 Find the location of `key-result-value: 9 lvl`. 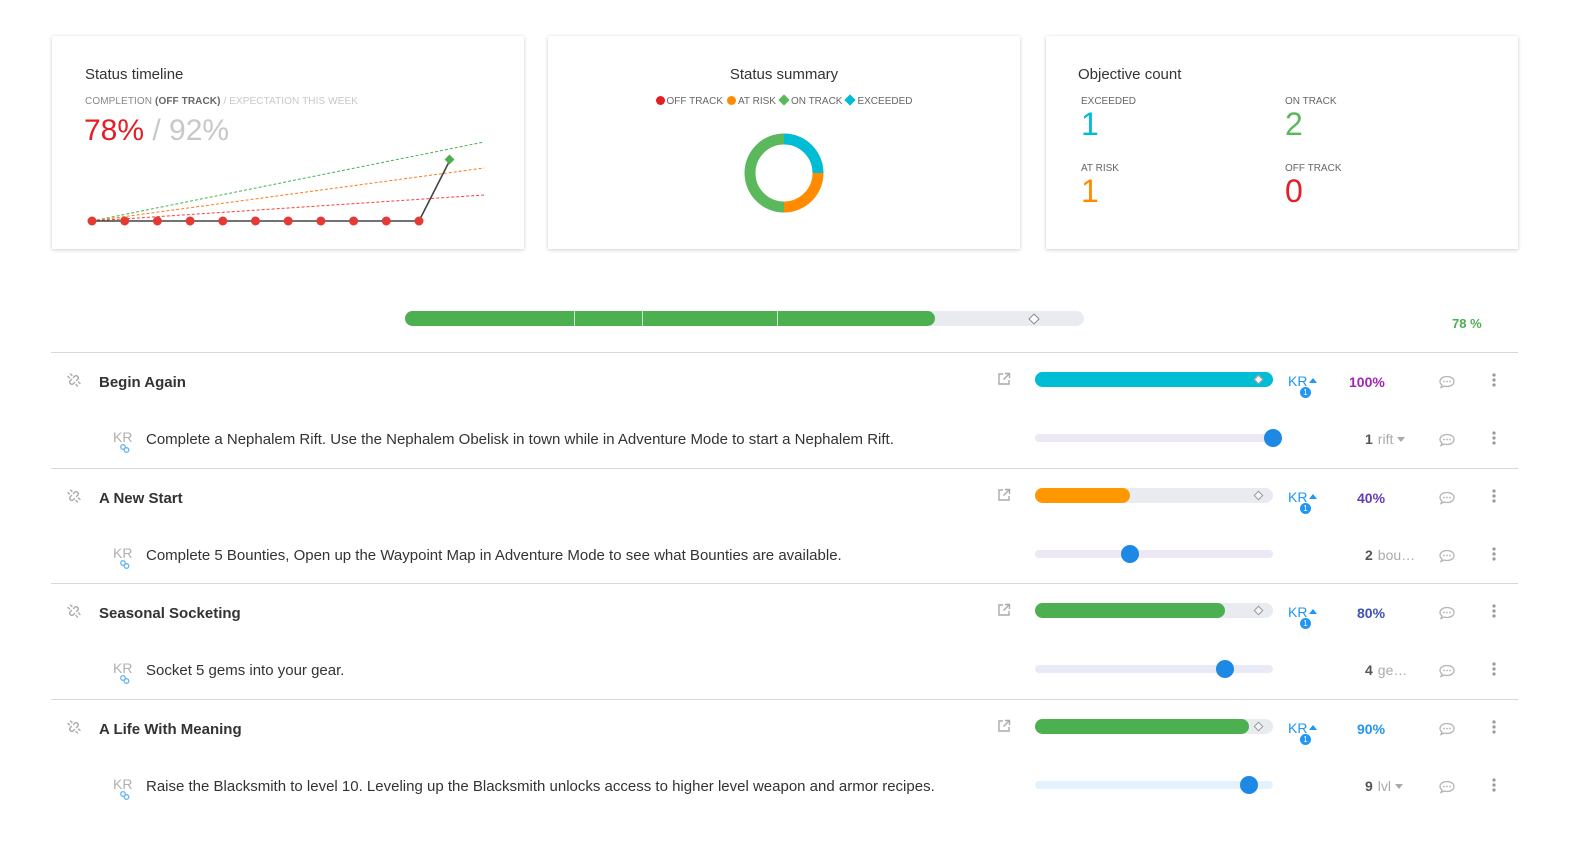

key-result-value: 9 lvl is located at coordinates (1384, 786).